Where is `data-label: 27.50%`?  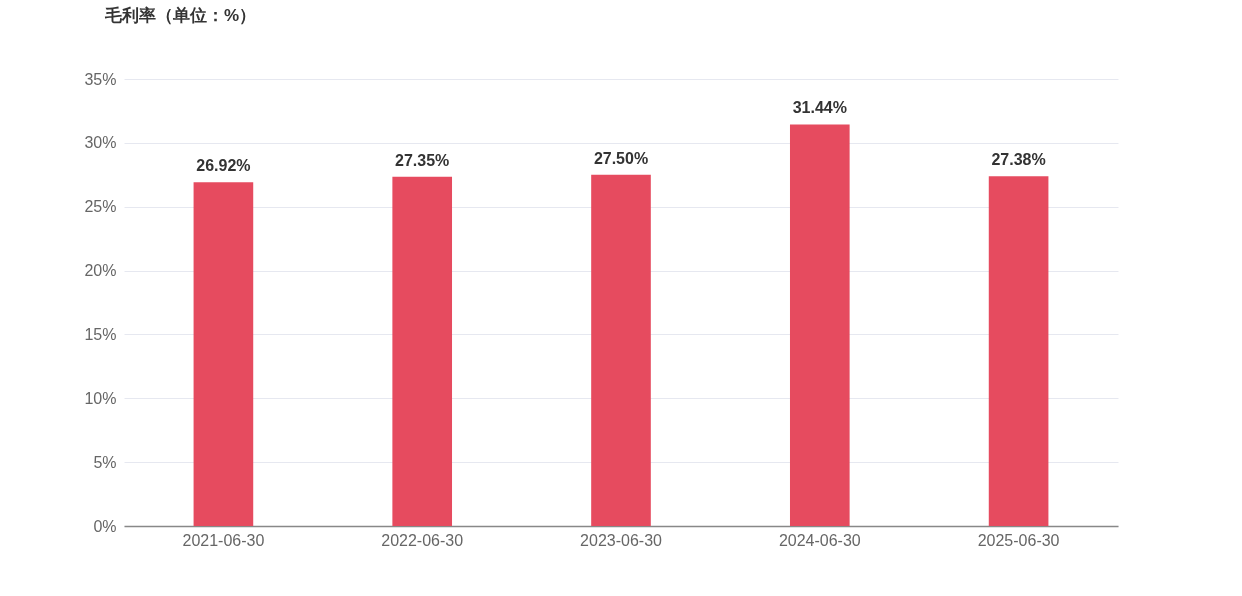
data-label: 27.50% is located at coordinates (621, 158).